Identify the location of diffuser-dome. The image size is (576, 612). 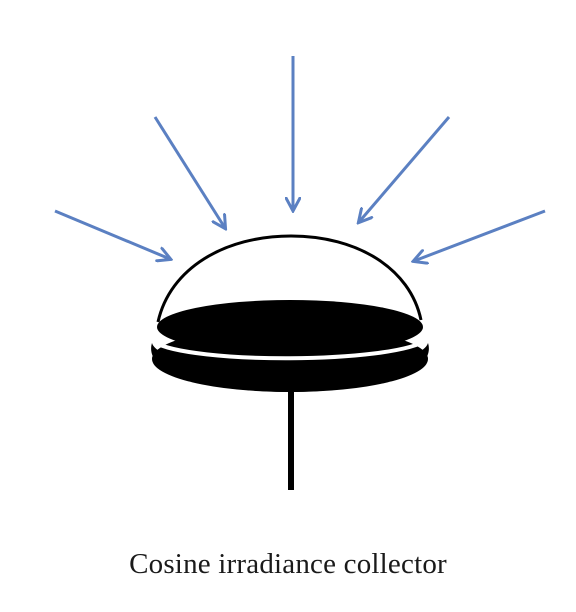
(289, 278).